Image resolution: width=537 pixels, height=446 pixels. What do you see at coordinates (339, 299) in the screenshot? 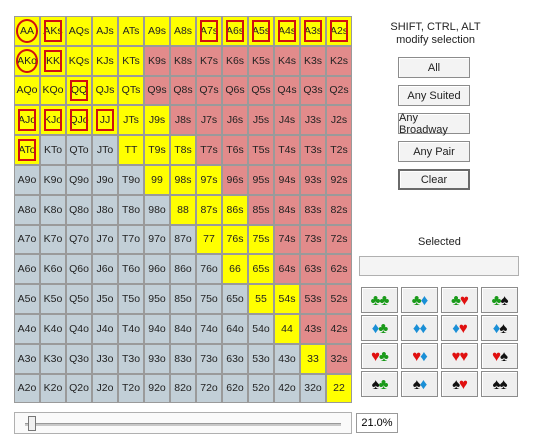
I see `hand-cell: 52s` at bounding box center [339, 299].